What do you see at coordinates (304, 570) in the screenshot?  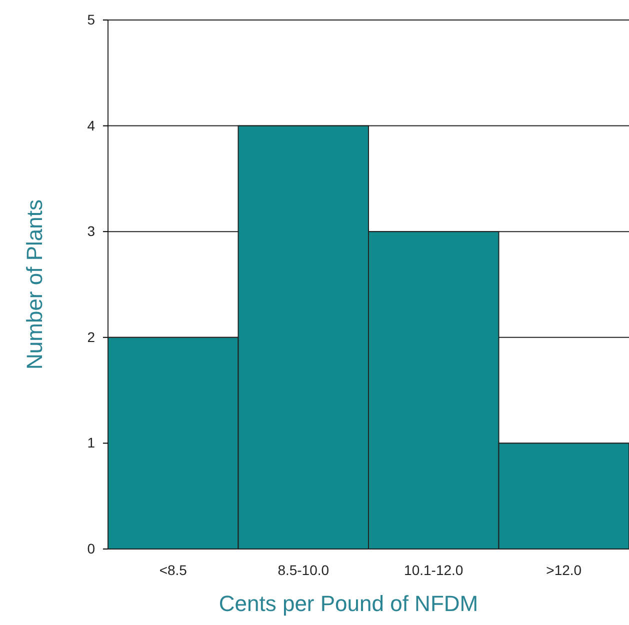 I see `x-tick-label: 8.5-10.0` at bounding box center [304, 570].